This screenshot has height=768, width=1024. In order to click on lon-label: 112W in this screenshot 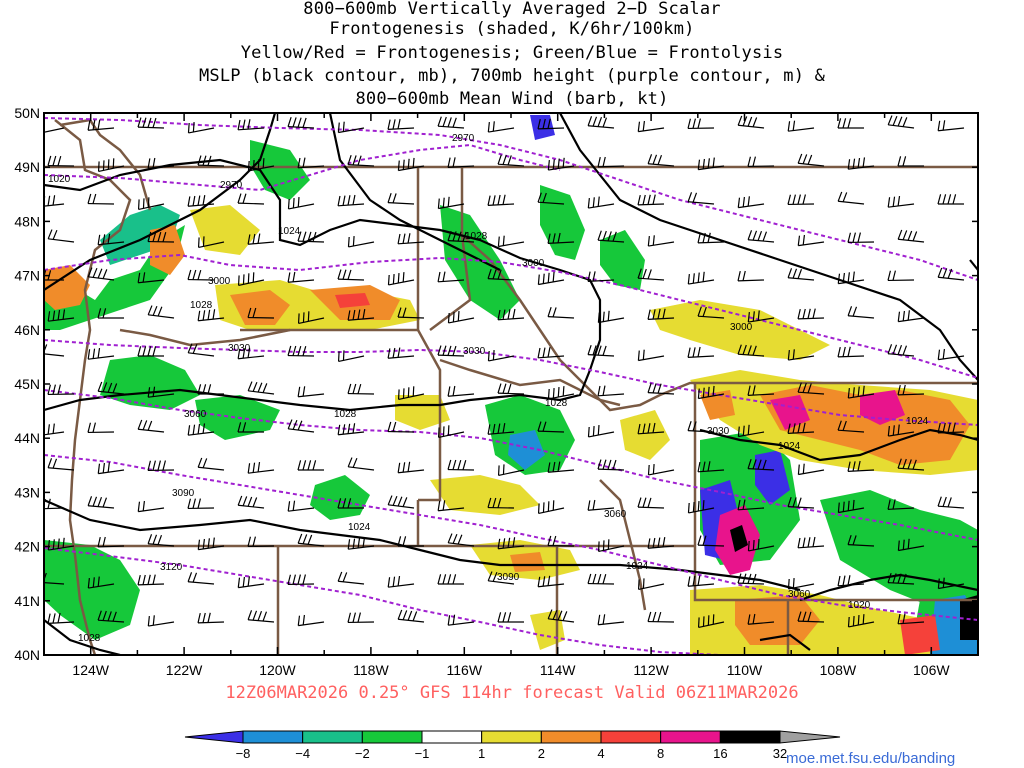, I will do `click(651, 670)`.